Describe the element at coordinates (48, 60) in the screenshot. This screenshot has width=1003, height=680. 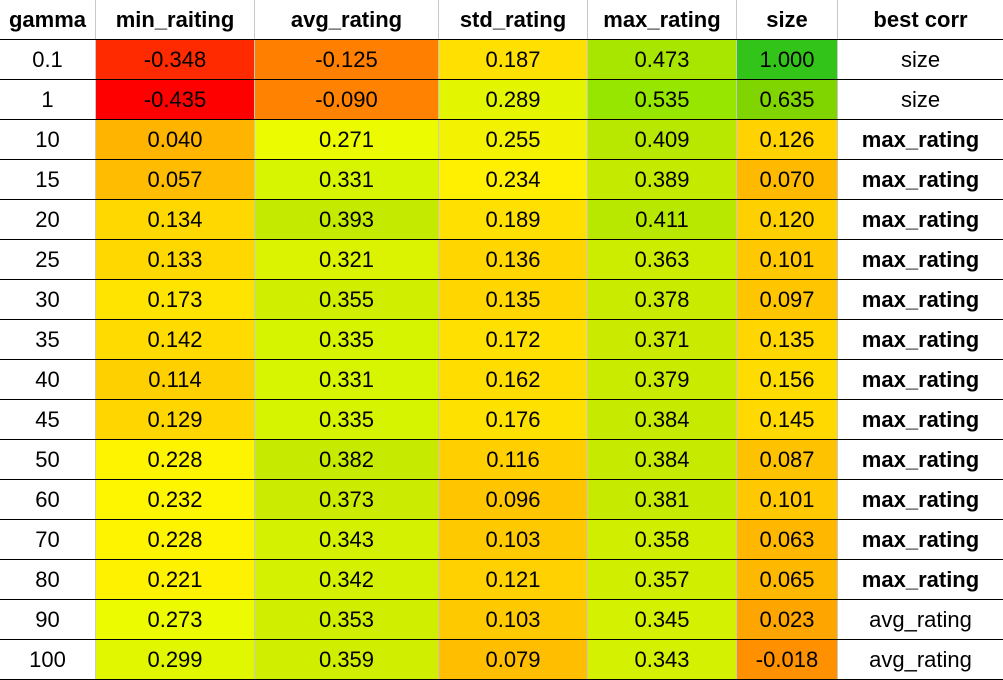
I see `gamma-cell: 0.1` at that location.